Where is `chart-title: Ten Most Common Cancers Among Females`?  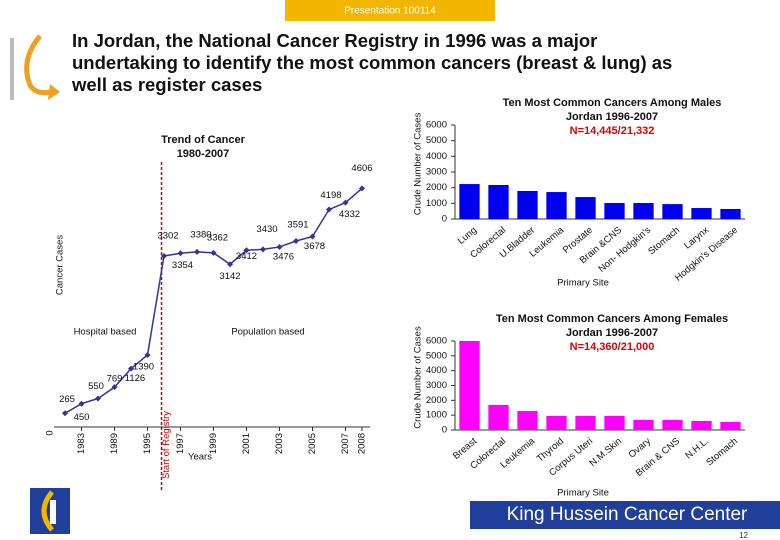
chart-title: Ten Most Common Cancers Among Females is located at coordinates (612, 319).